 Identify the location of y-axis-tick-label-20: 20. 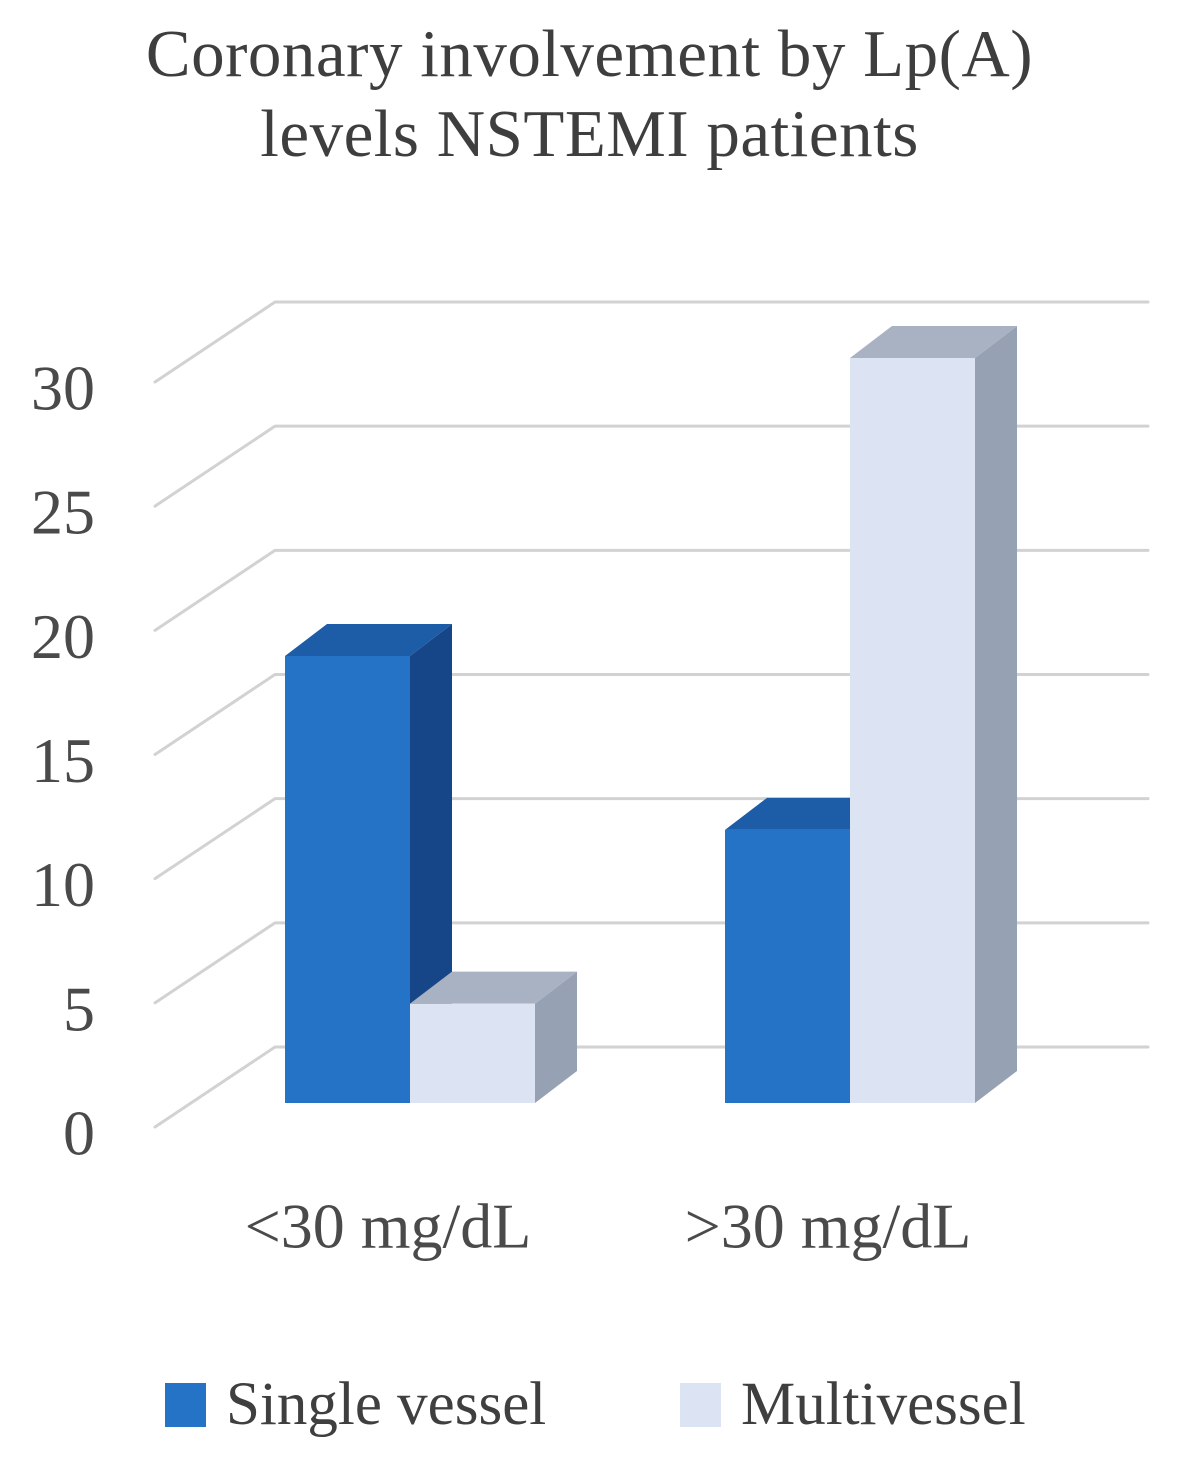
(63, 636).